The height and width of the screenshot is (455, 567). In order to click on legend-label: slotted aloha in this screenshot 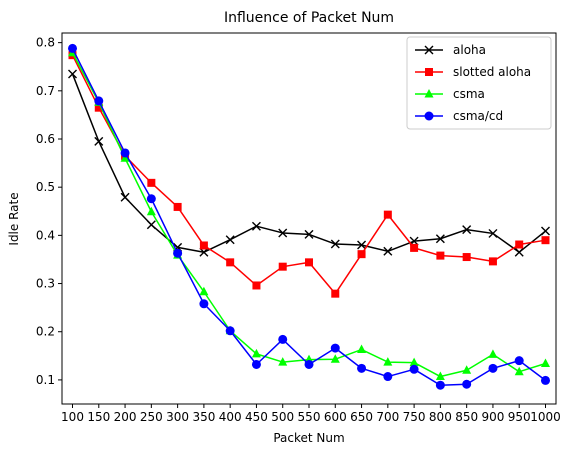, I will do `click(492, 72)`.